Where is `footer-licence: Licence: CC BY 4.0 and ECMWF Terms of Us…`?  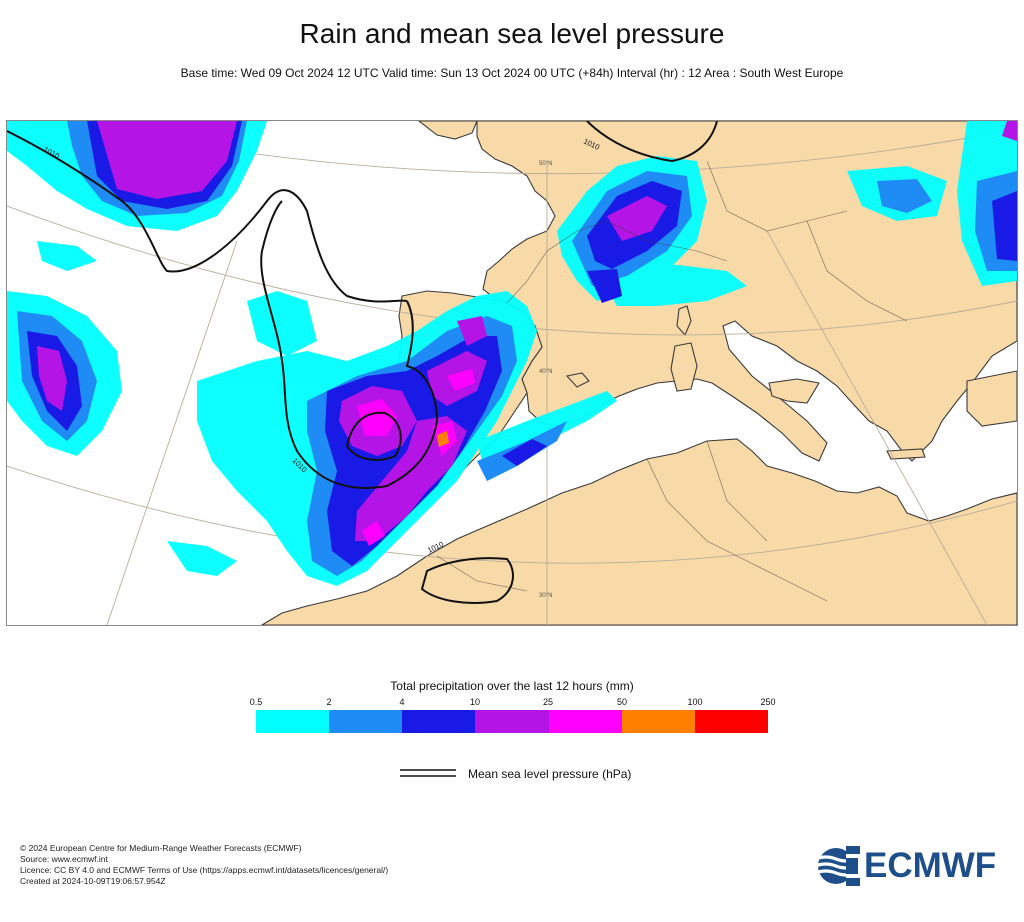 footer-licence: Licence: CC BY 4.0 and ECMWF Terms of Us… is located at coordinates (204, 870).